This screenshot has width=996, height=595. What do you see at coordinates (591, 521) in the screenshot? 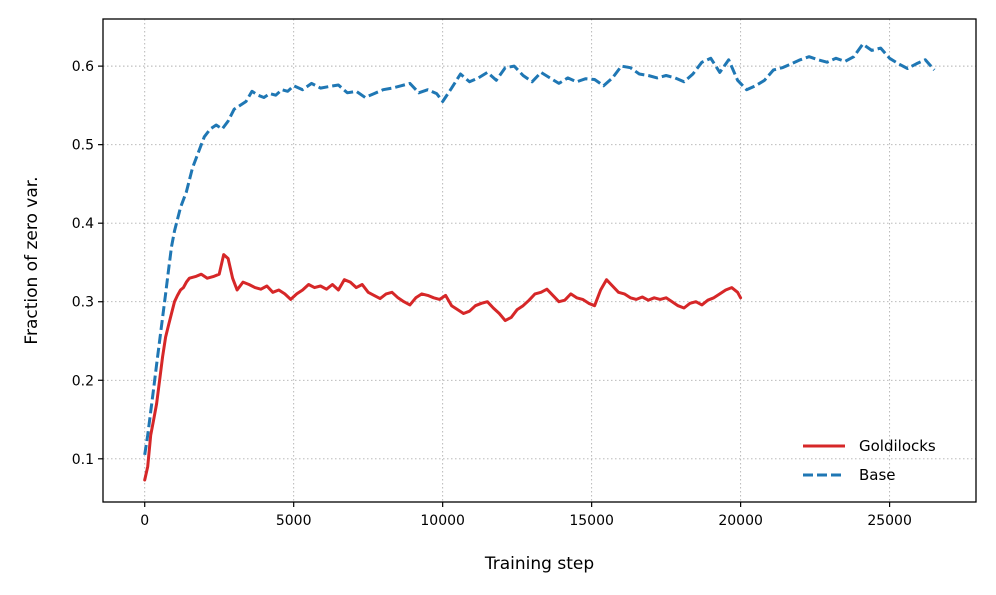
I see `x-tick-label: 15000` at bounding box center [591, 521].